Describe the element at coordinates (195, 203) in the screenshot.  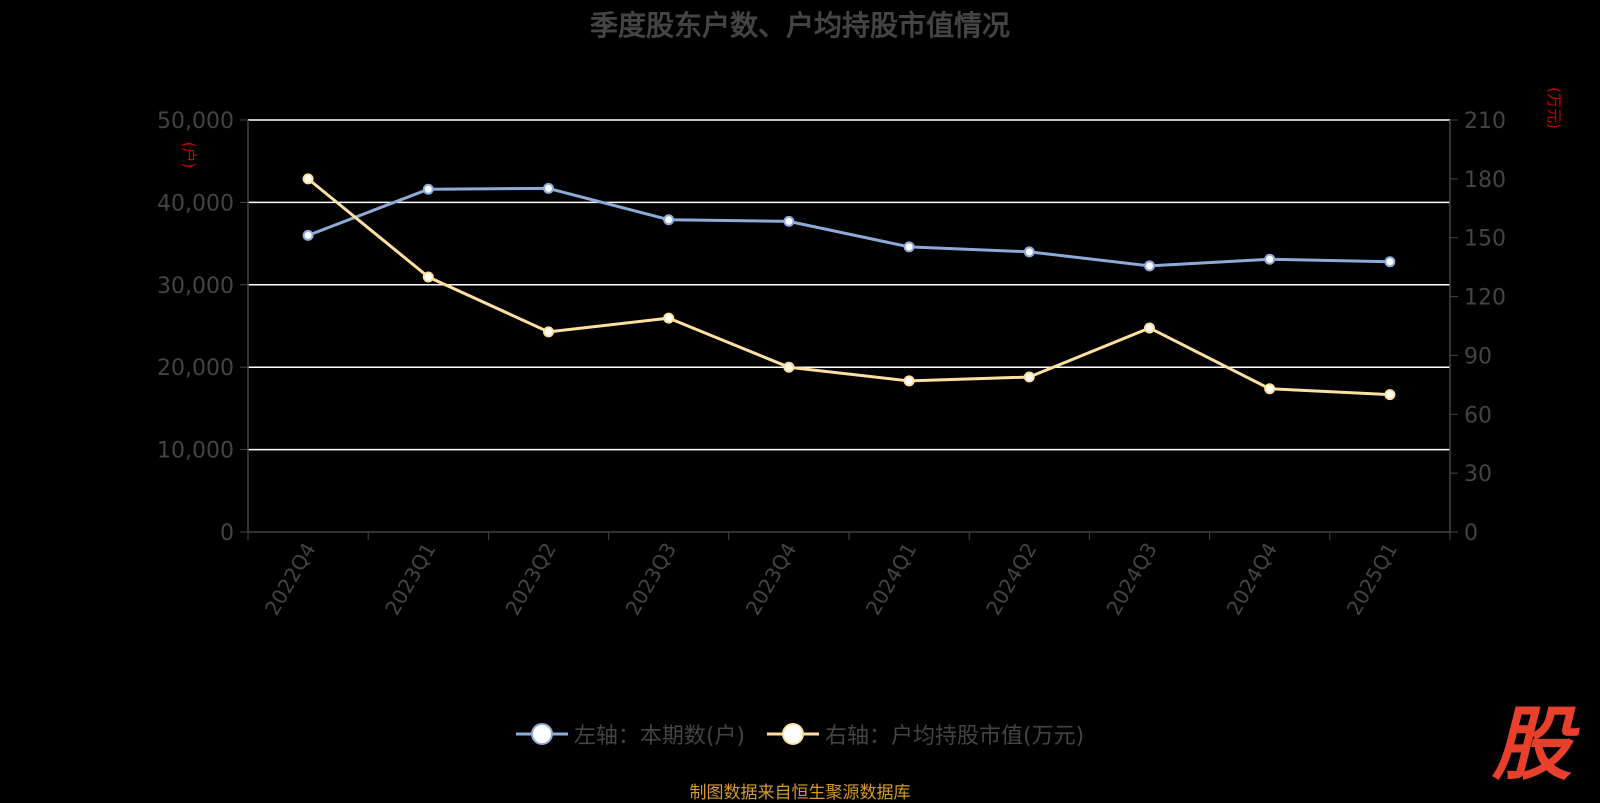
I see `left-tick-label: 40,000` at that location.